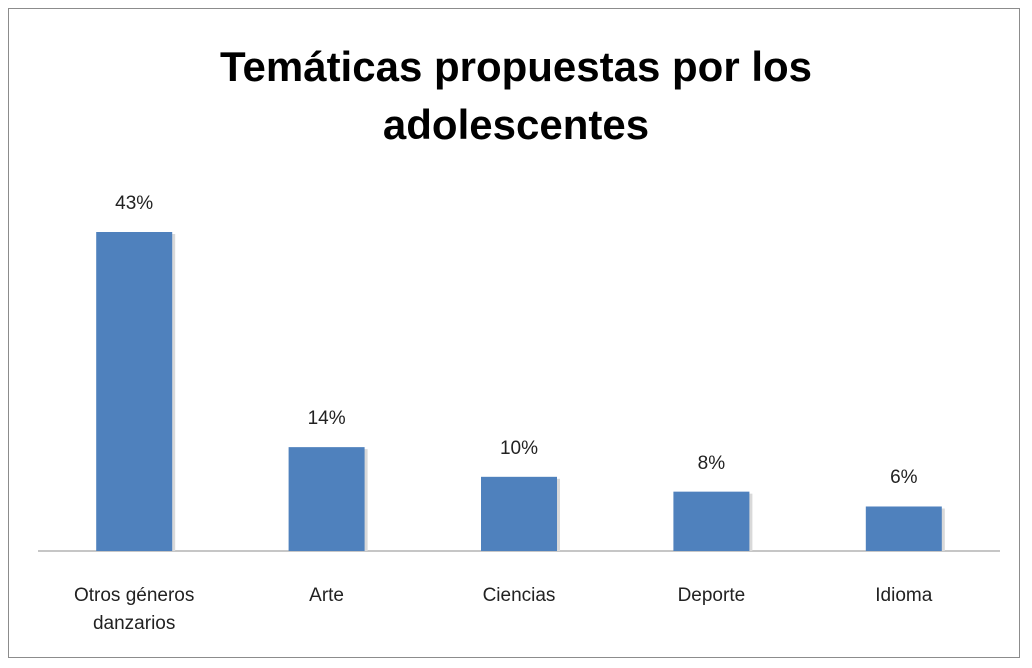 The width and height of the screenshot is (1032, 668). I want to click on x-tick-label: Deporte, so click(711, 595).